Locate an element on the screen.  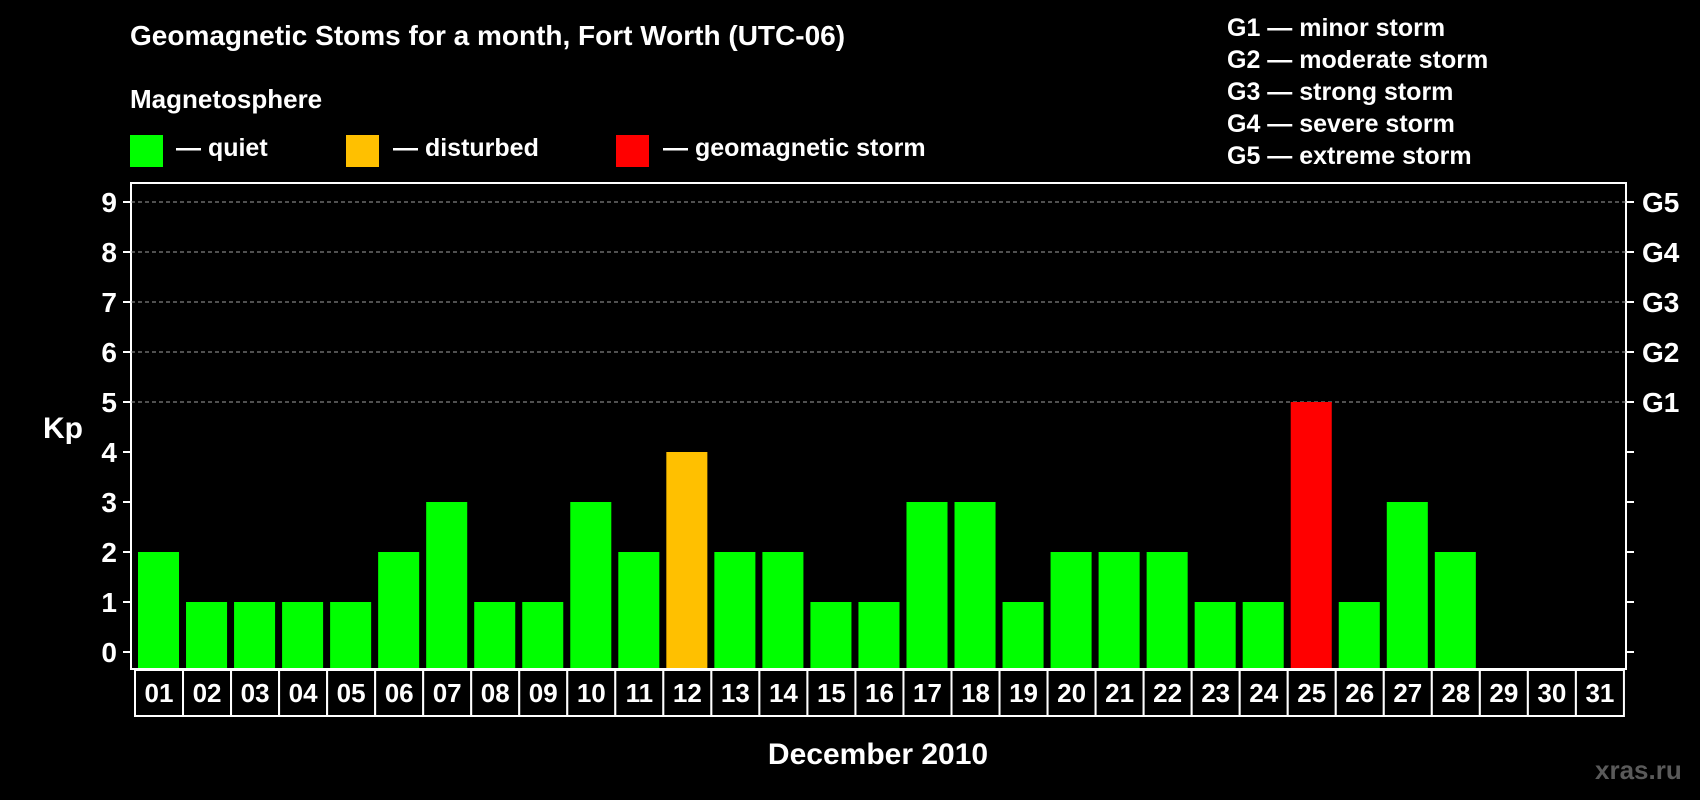
x-tick-label: 01 is located at coordinates (159, 693).